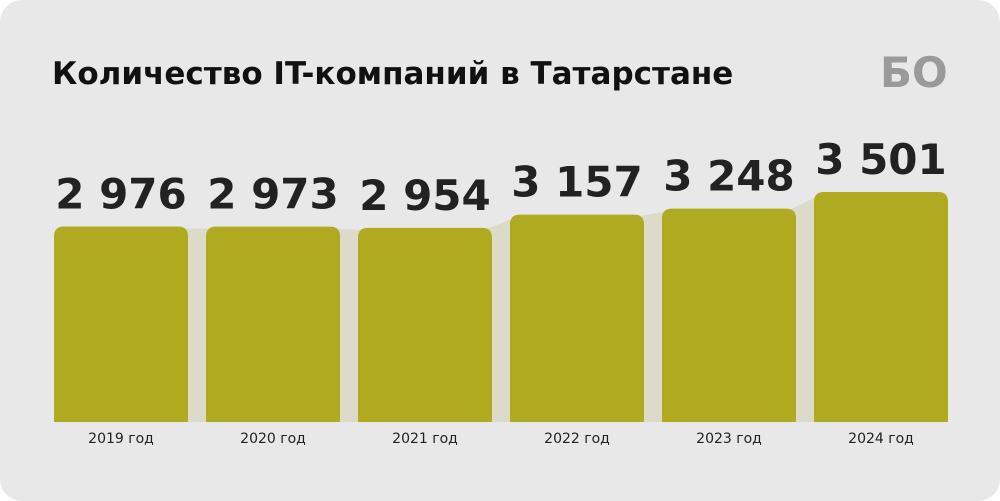  Describe the element at coordinates (881, 439) in the screenshot. I see `x-tick-label: 2024 год` at that location.